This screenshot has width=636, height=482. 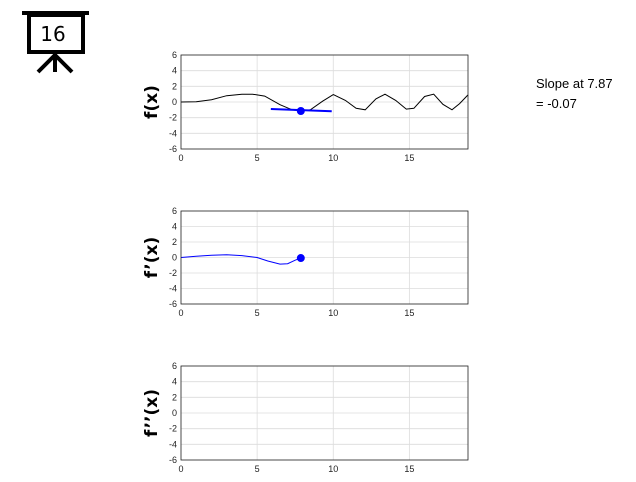 I want to click on chart-2: 0 5 10 15 -6 -4 -2 0 2 4 6 f’(x), so click(x=305, y=262).